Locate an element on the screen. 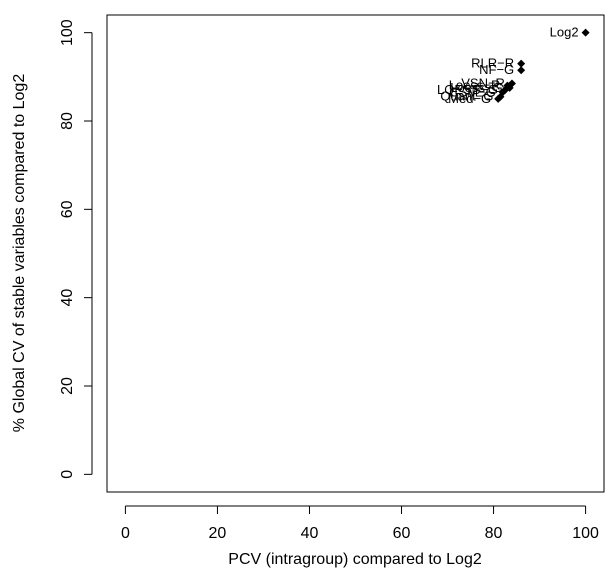 This screenshot has height=575, width=609. x-tick-label: 0 is located at coordinates (125, 533).